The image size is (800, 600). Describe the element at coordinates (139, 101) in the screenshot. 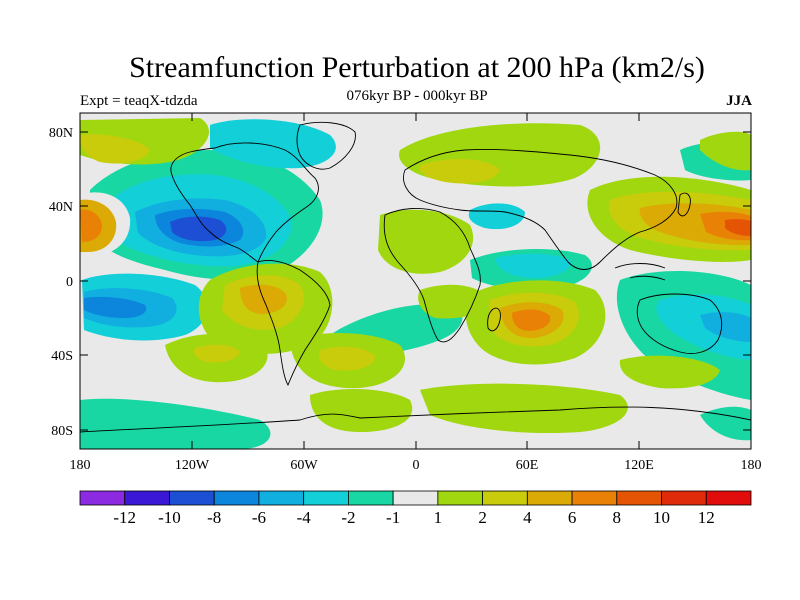

I see `experiment-label: Expt = teaqX-tdzda` at that location.